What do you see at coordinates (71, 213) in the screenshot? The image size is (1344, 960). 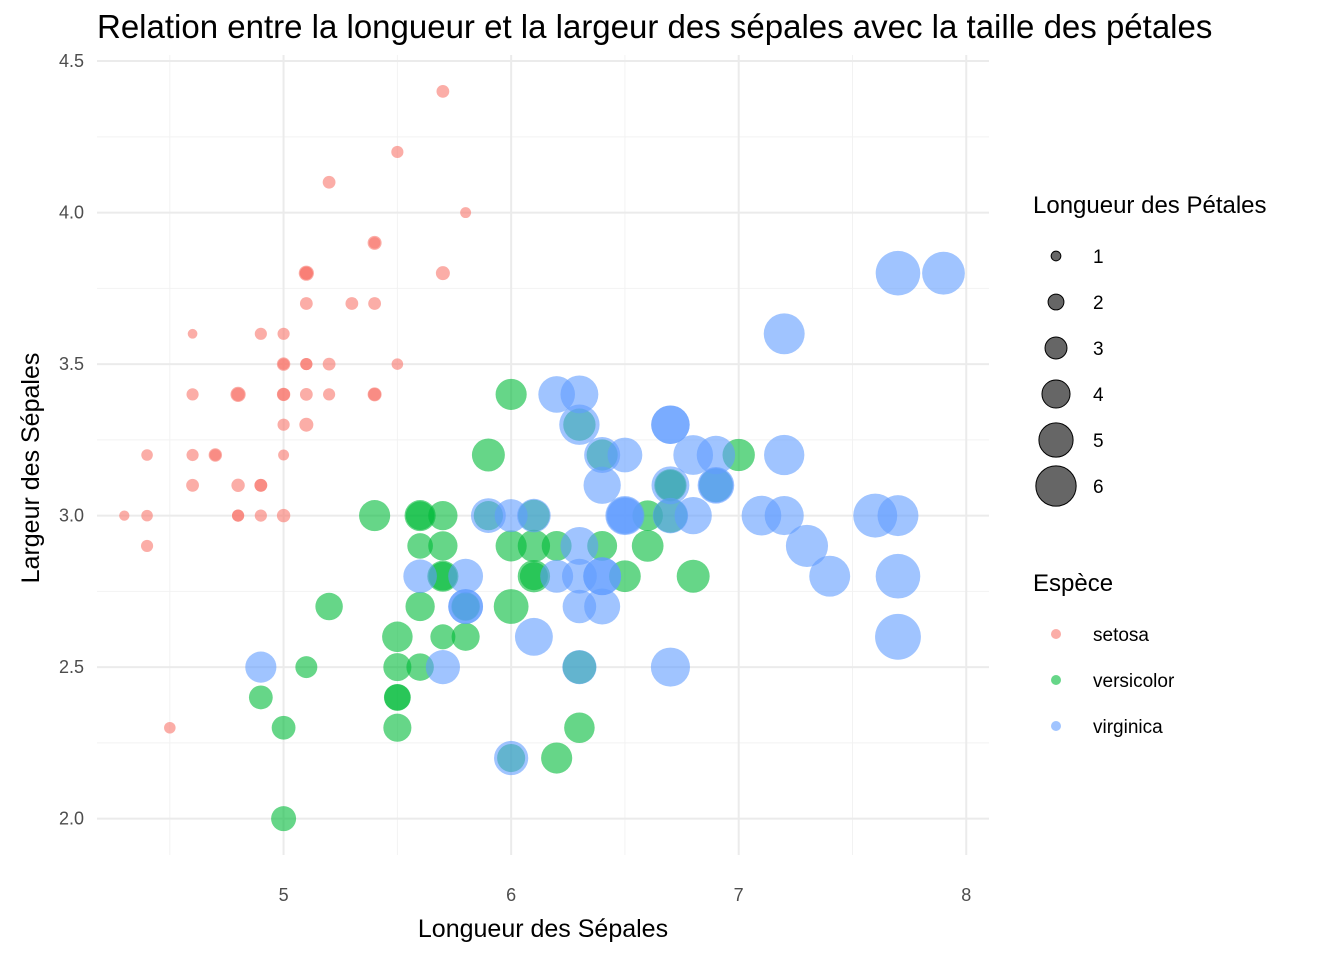 I see `y-tick-label: 4.0` at bounding box center [71, 213].